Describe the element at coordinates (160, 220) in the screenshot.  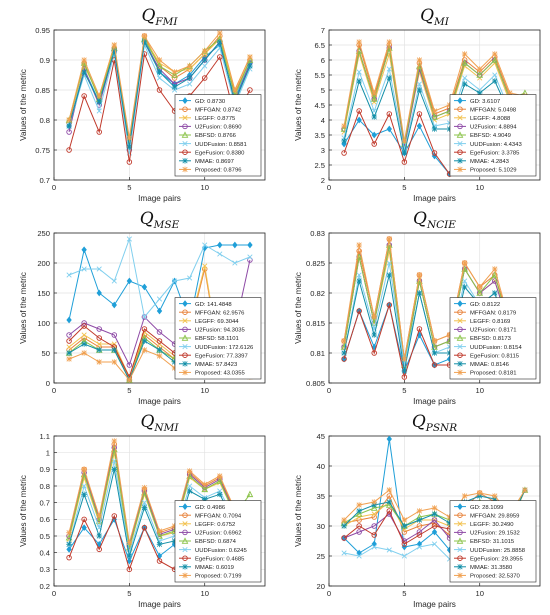
I see `q-mse-title: QMSE` at that location.